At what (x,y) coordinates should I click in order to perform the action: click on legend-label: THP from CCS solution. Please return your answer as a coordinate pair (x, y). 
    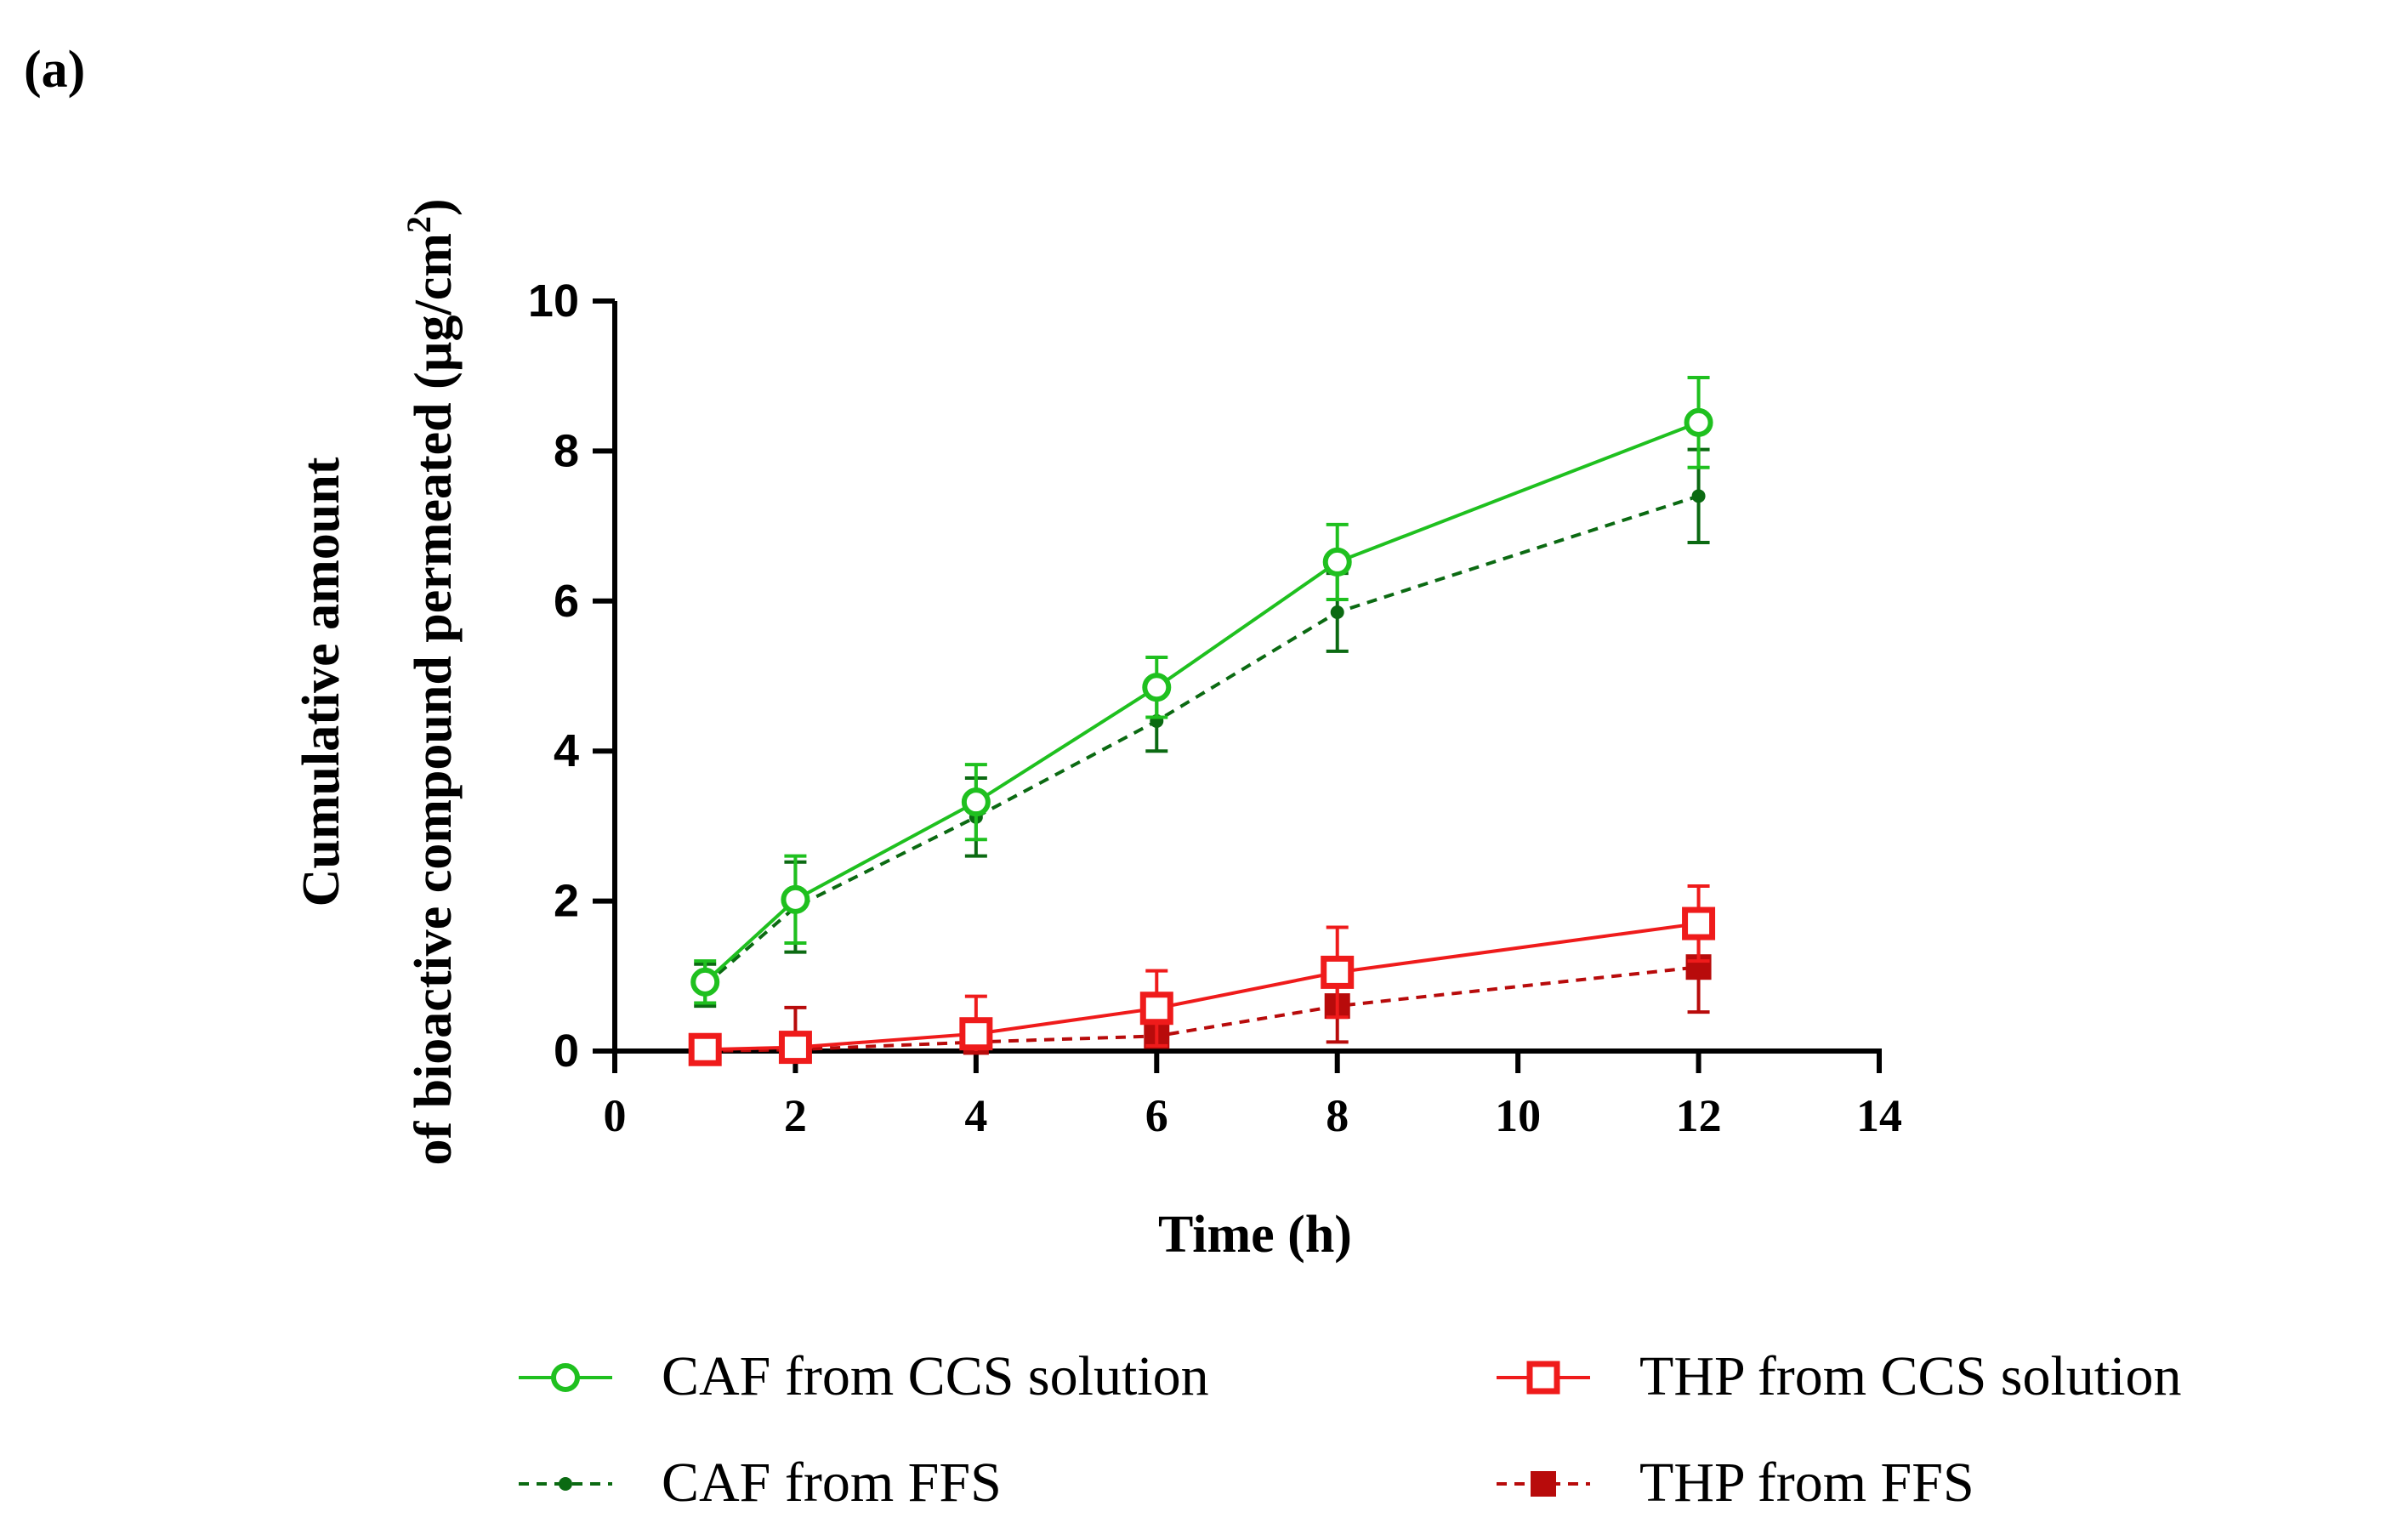
    Looking at the image, I should click on (1910, 1376).